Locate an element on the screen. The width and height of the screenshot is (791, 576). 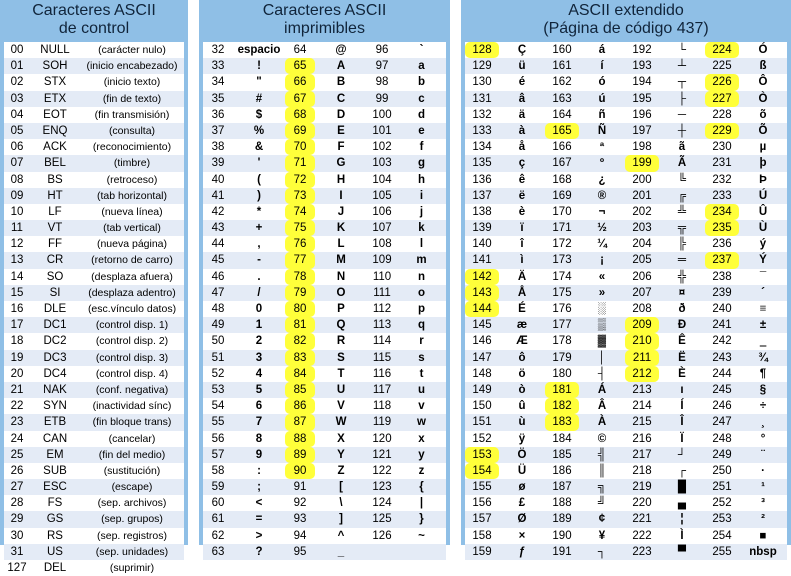
character: ] is located at coordinates (341, 519).